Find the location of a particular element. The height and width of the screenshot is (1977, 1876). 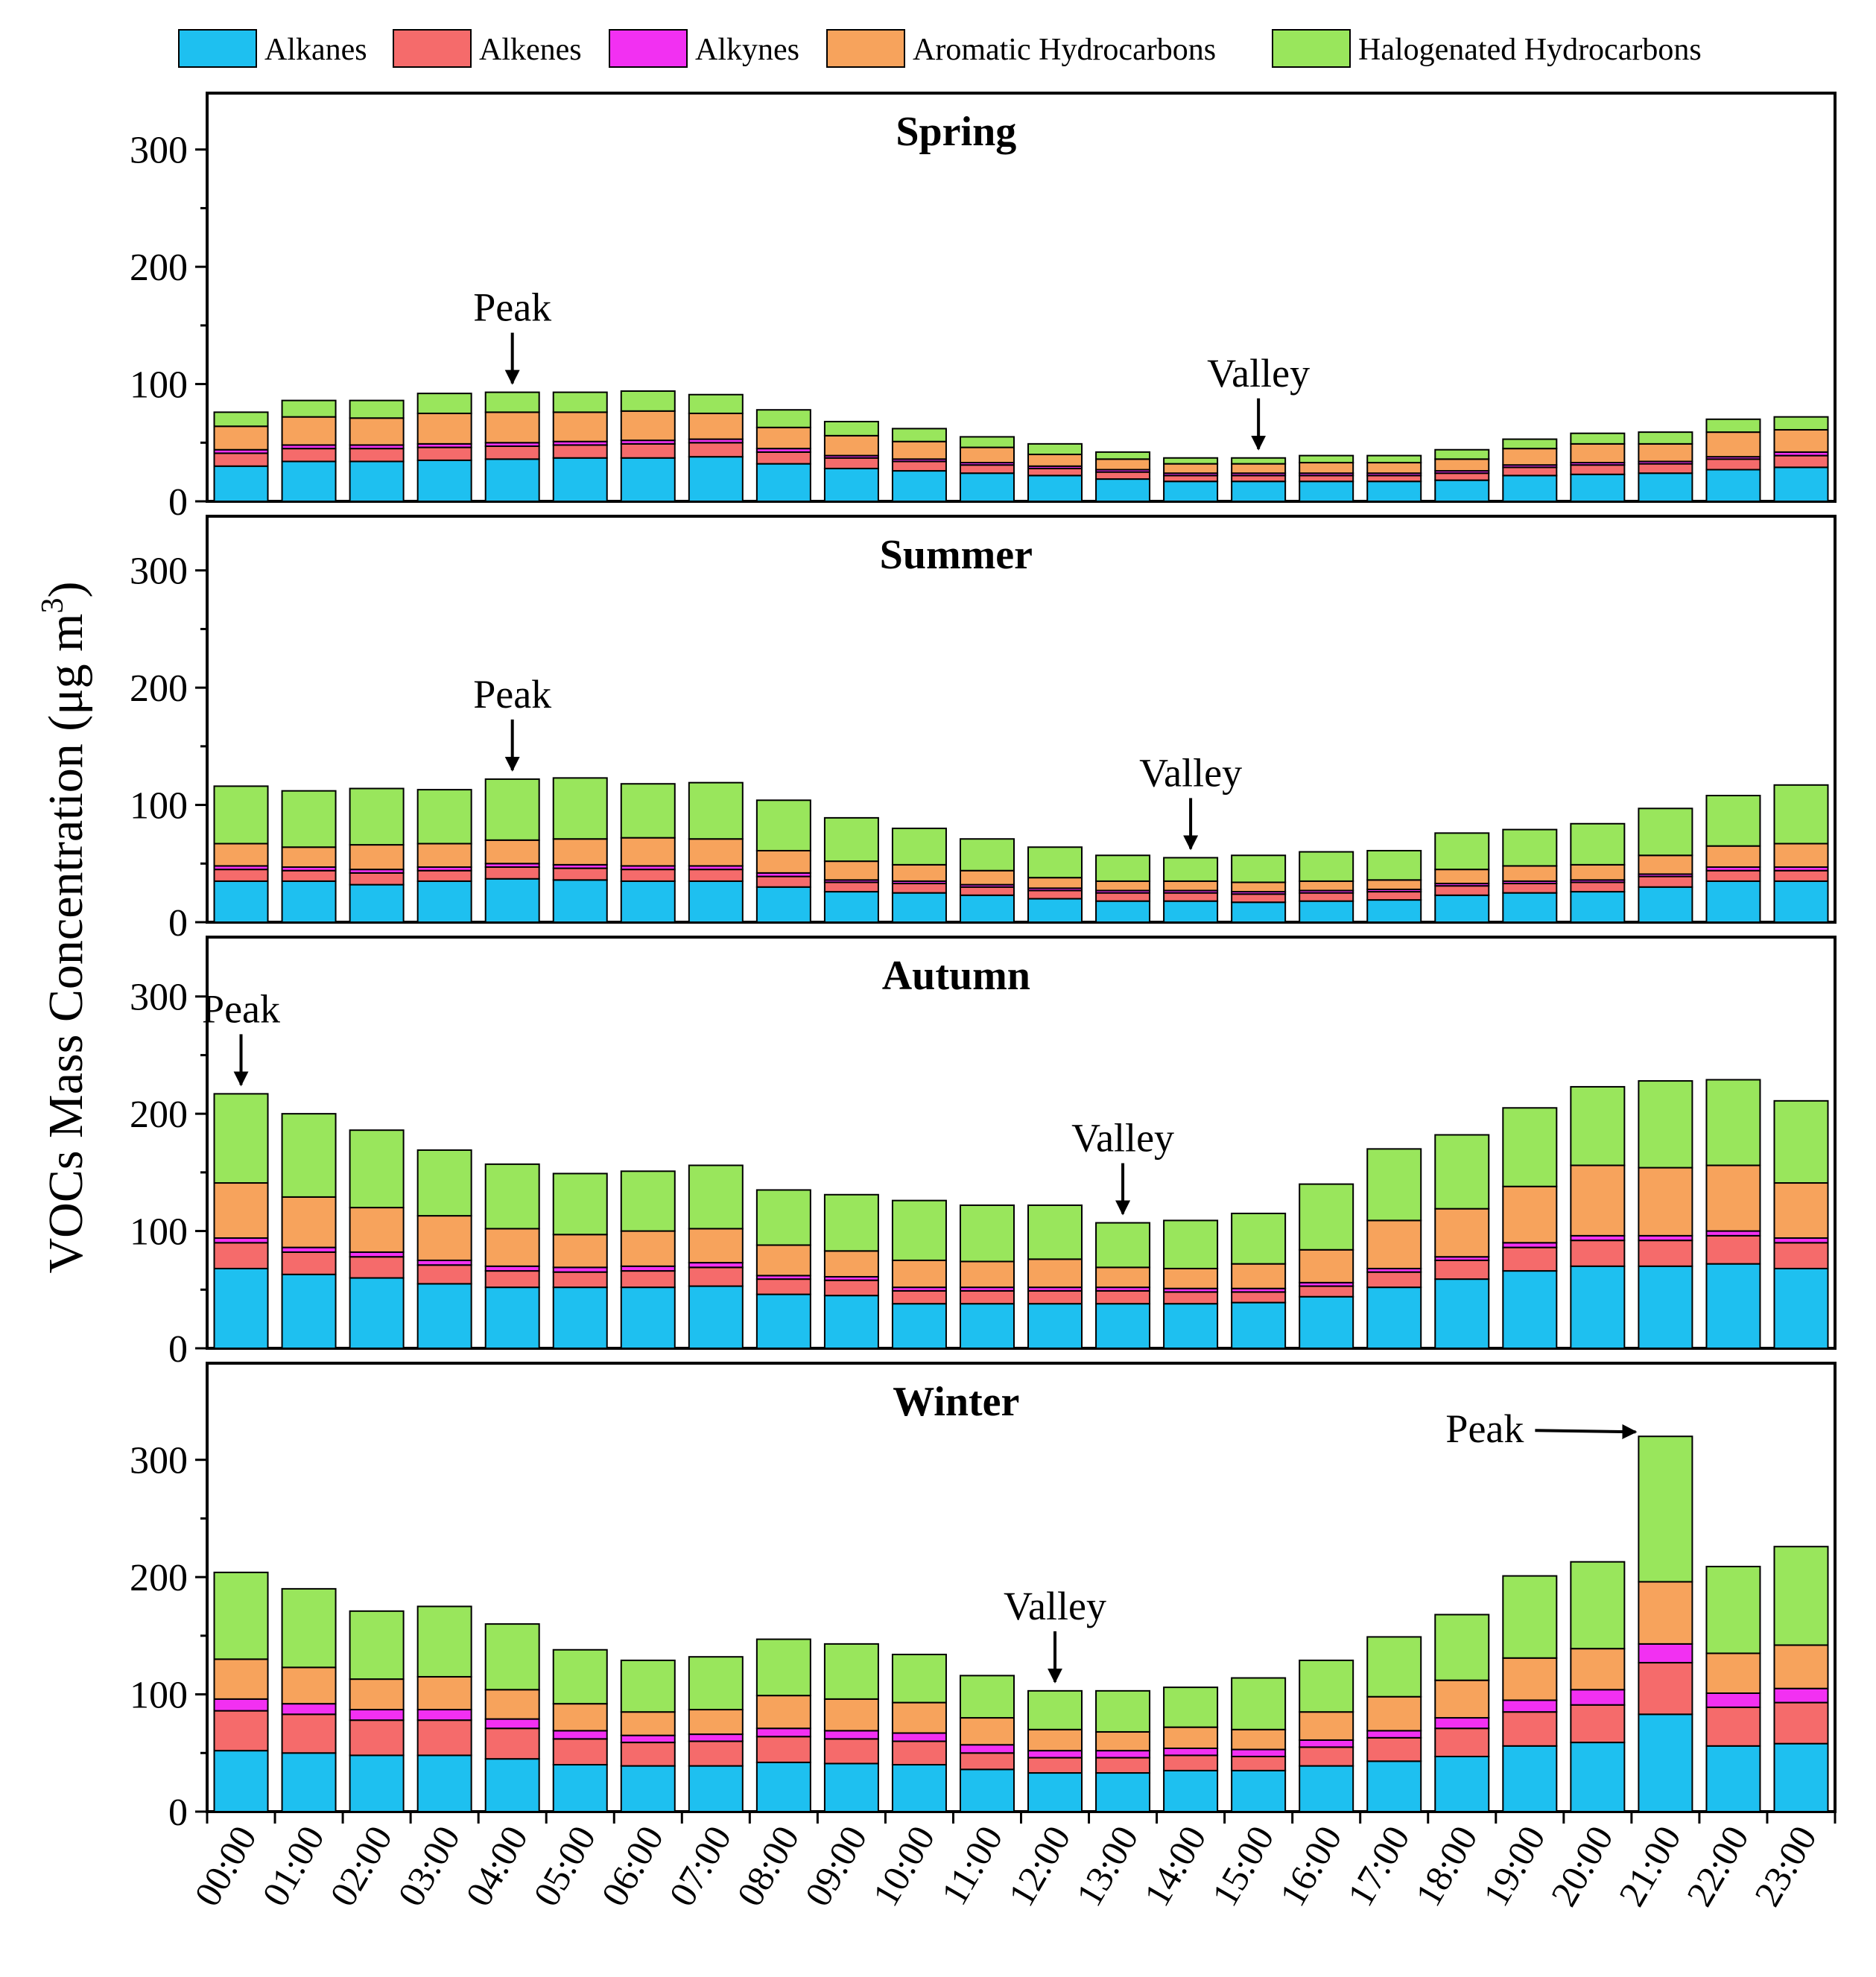

bar-08:00 is located at coordinates (783, 1725).